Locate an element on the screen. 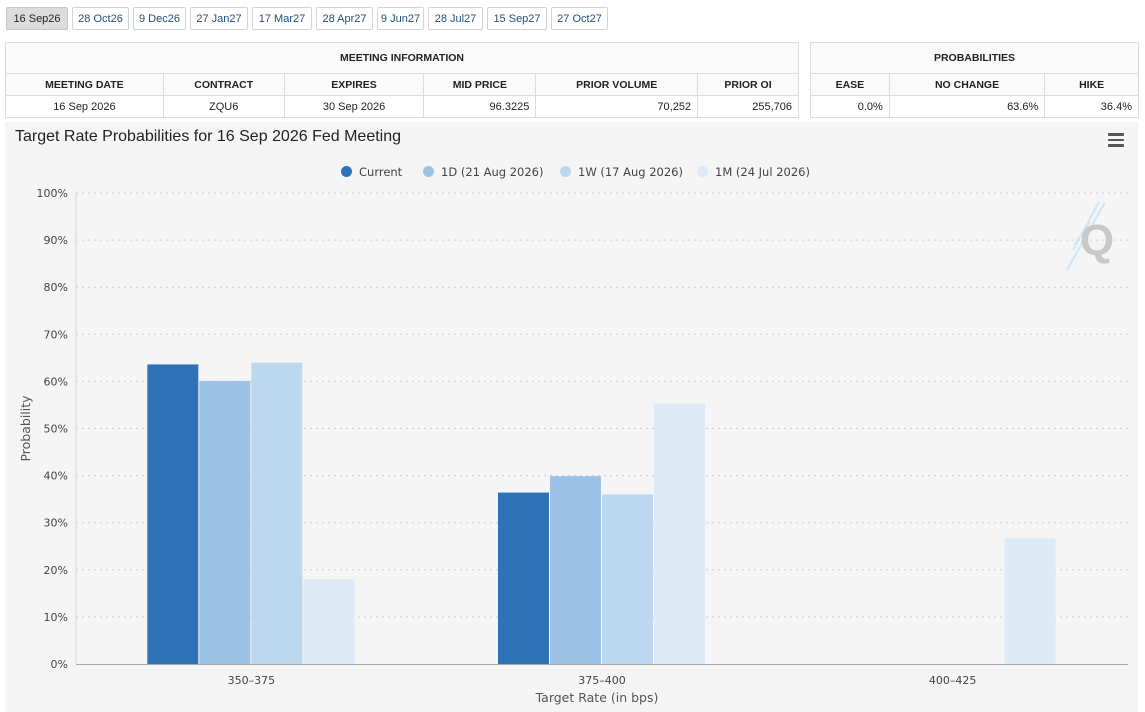 This screenshot has width=1145, height=712. col-ease: EASE is located at coordinates (850, 84).